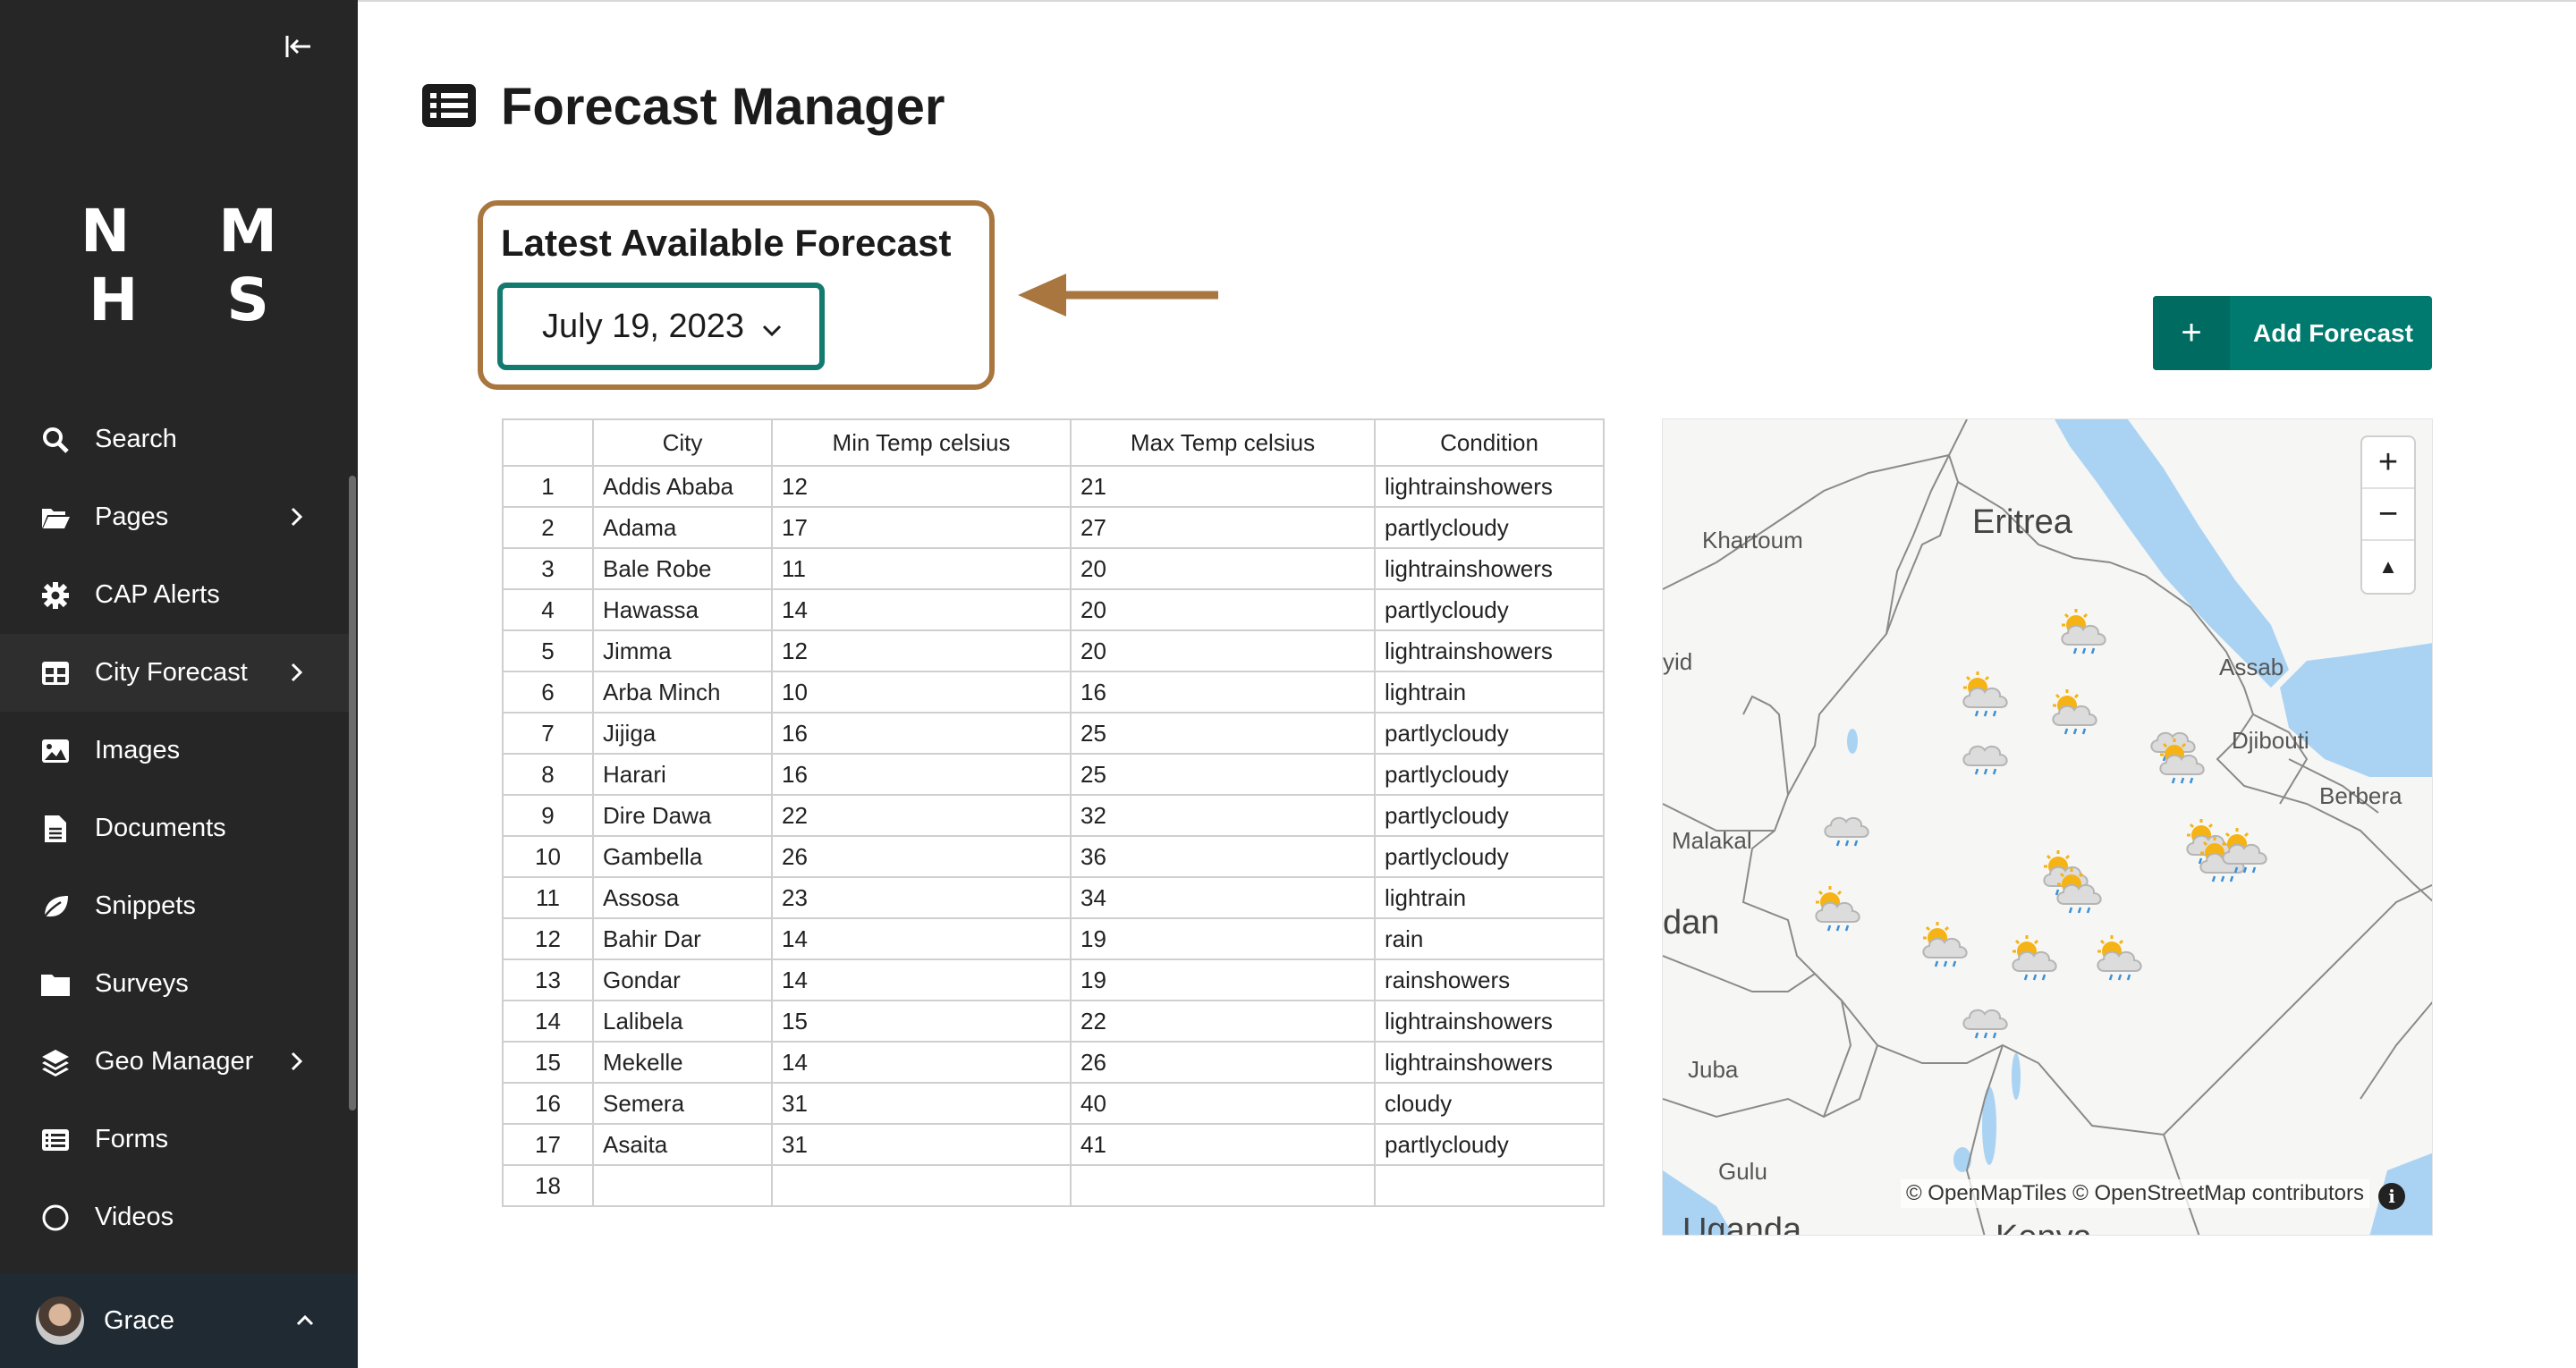 This screenshot has width=2576, height=1368. I want to click on row-index: 10, so click(548, 857).